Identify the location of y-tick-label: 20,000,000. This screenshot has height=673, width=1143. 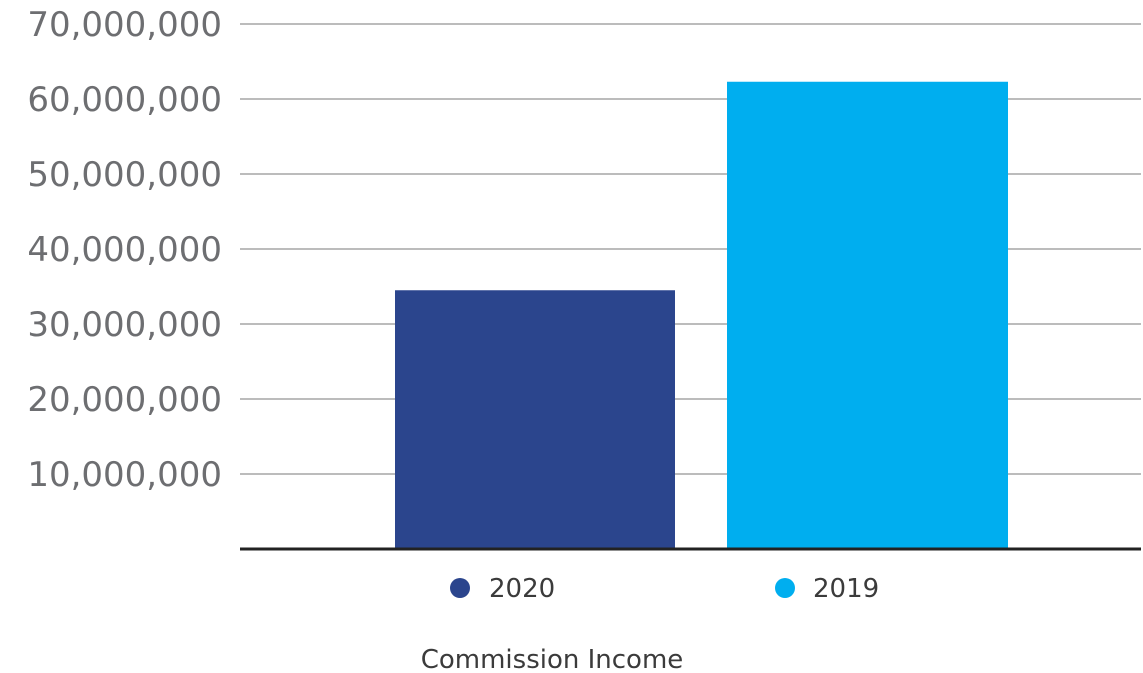
(124, 400).